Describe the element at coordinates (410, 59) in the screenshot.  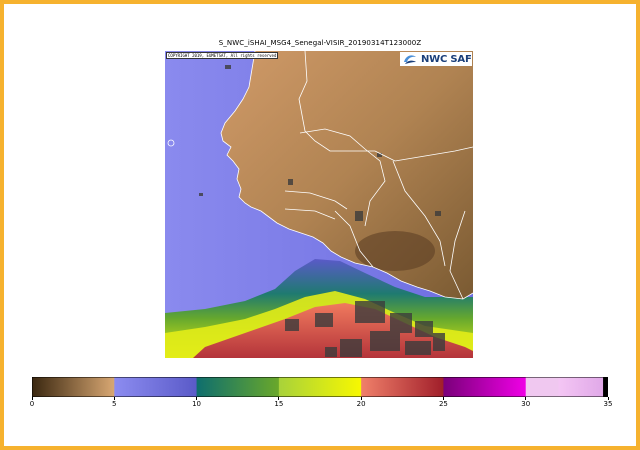
I see `nwcsaf-swirl-icon` at that location.